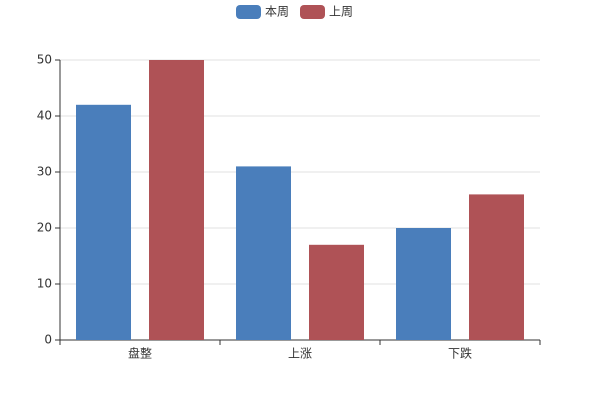 Image resolution: width=600 pixels, height=404 pixels. What do you see at coordinates (277, 12) in the screenshot?
I see `legend-label: 本周` at bounding box center [277, 12].